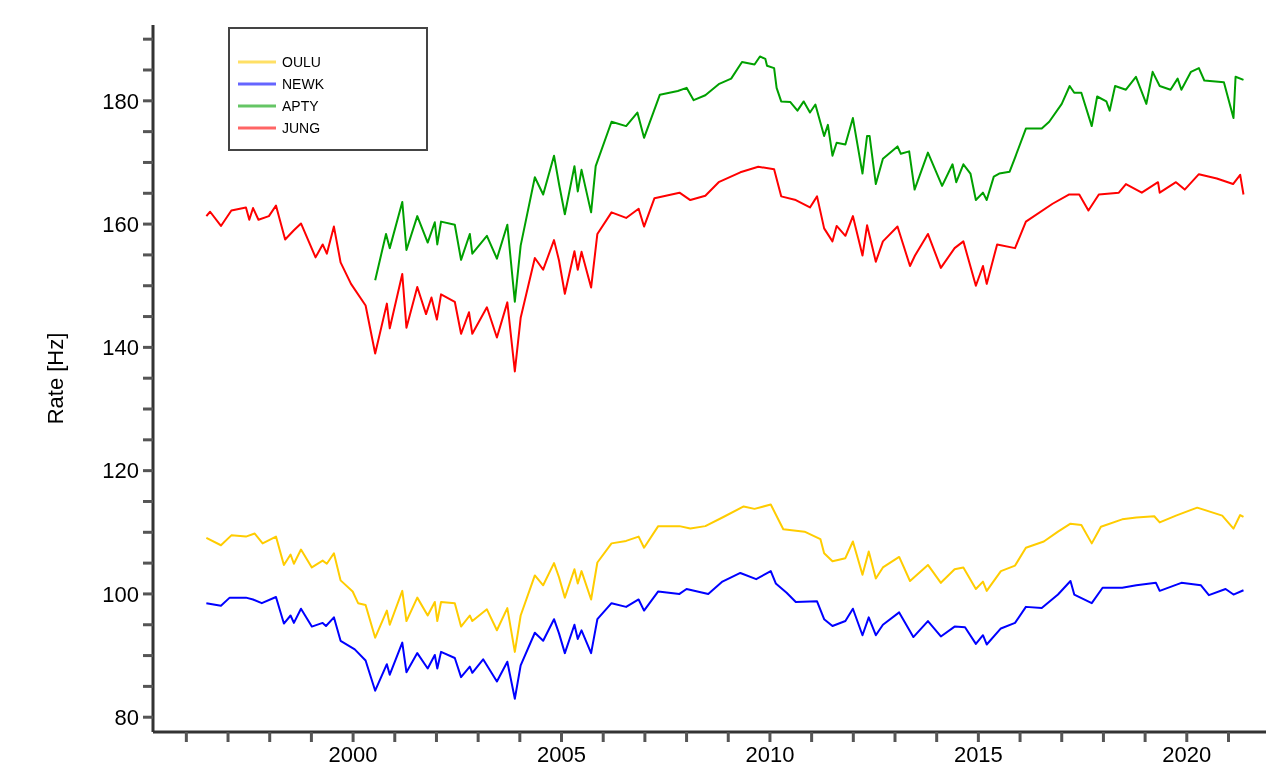 Image resolution: width=1266 pixels, height=769 pixels. I want to click on y-tick-label: 100, so click(120, 594).